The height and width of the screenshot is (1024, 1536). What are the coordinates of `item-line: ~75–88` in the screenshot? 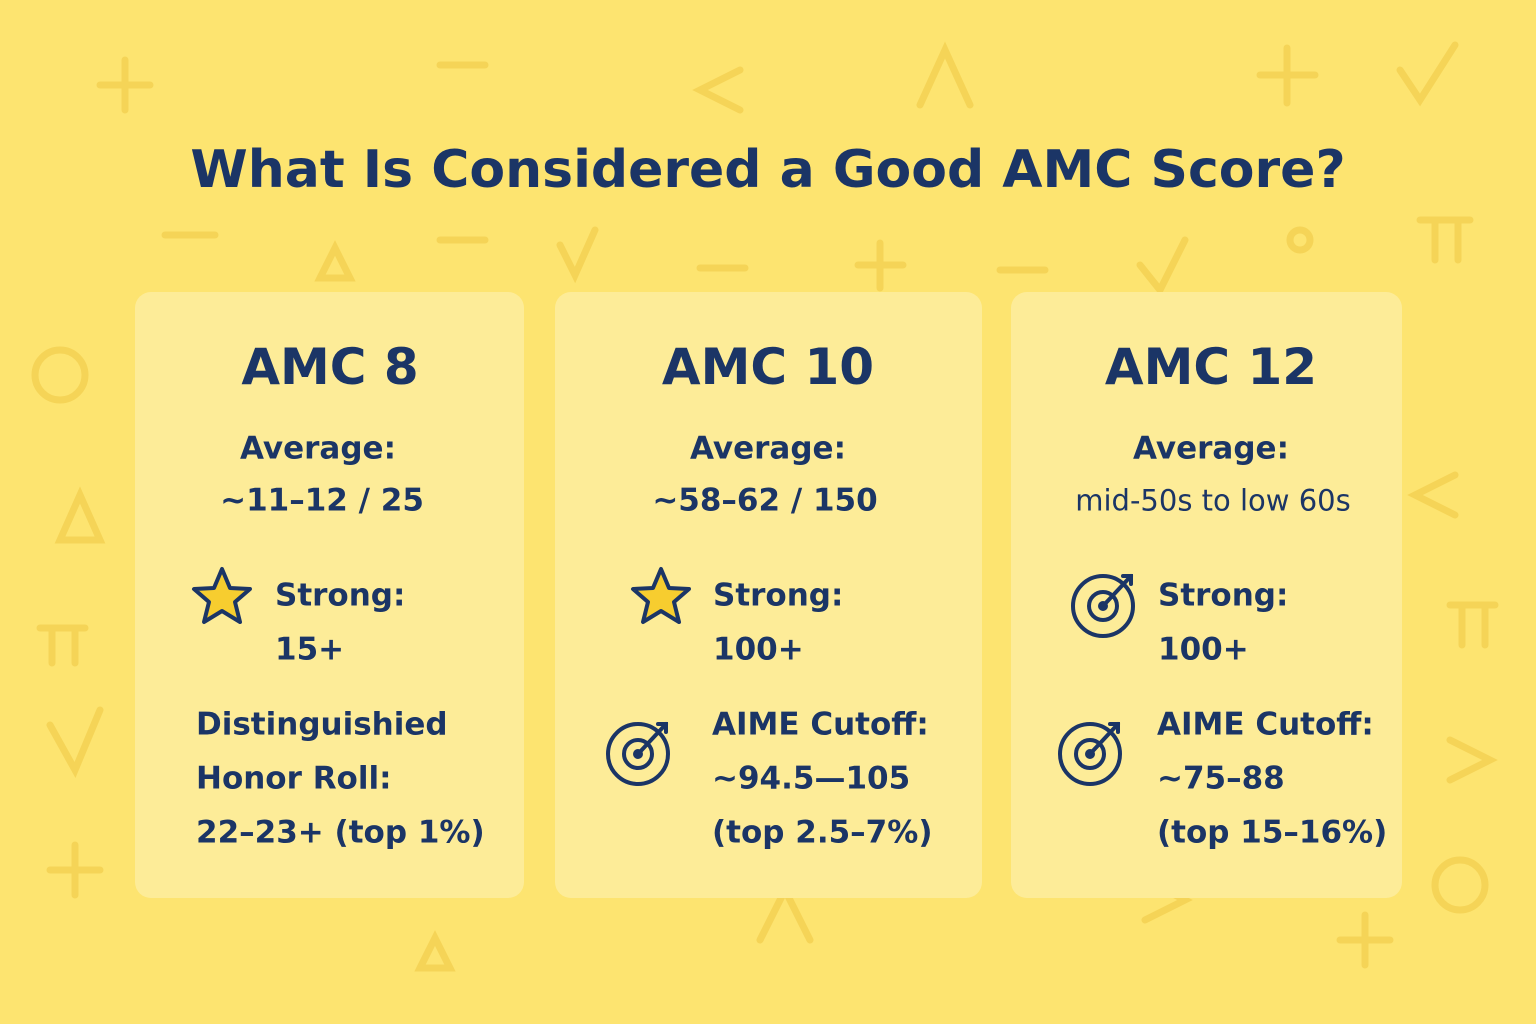 It's located at (1221, 778).